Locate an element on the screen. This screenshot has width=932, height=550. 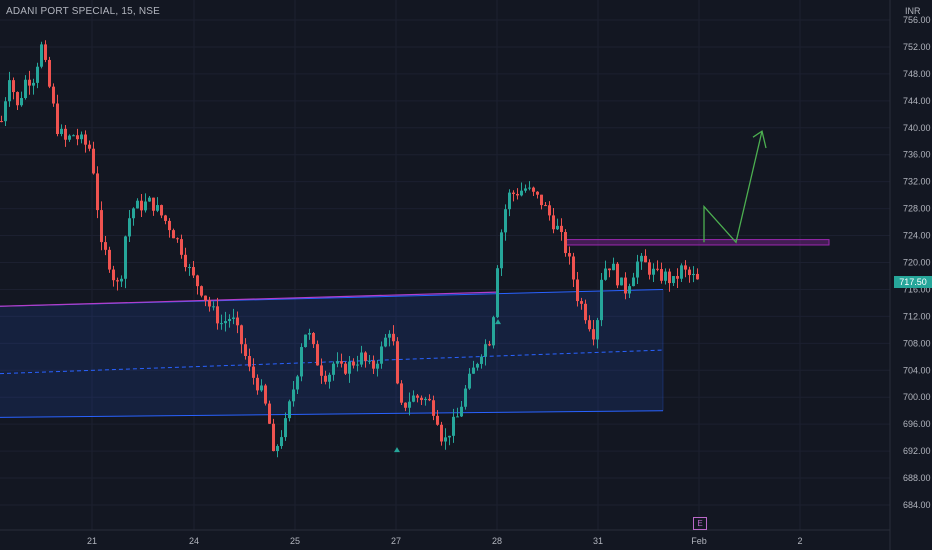
time-tick-label: 24 is located at coordinates (194, 541).